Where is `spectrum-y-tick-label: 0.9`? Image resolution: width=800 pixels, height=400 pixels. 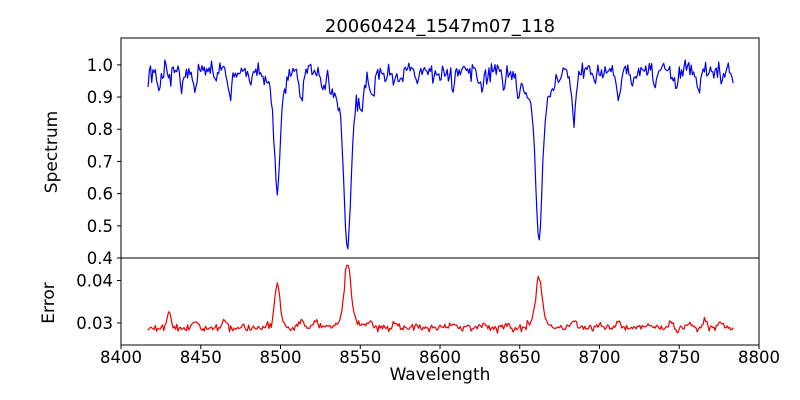
spectrum-y-tick-label: 0.9 is located at coordinates (100, 97).